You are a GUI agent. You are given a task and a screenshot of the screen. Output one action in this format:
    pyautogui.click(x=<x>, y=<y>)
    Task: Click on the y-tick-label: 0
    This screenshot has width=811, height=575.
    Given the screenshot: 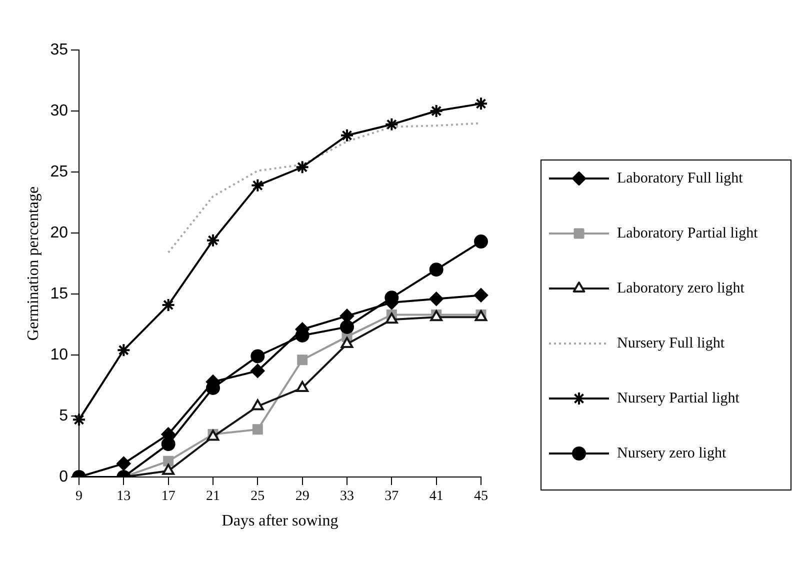 What is the action you would take?
    pyautogui.click(x=63, y=477)
    